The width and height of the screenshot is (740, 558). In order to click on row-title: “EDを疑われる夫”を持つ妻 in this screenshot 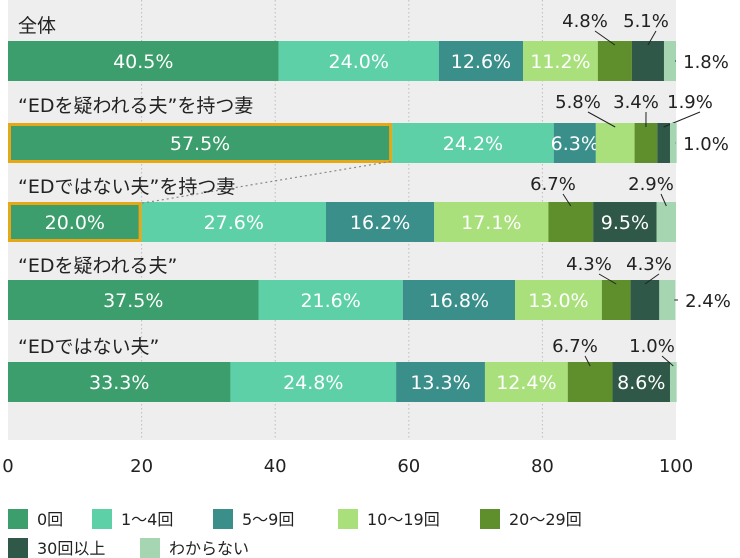, I will do `click(135, 106)`.